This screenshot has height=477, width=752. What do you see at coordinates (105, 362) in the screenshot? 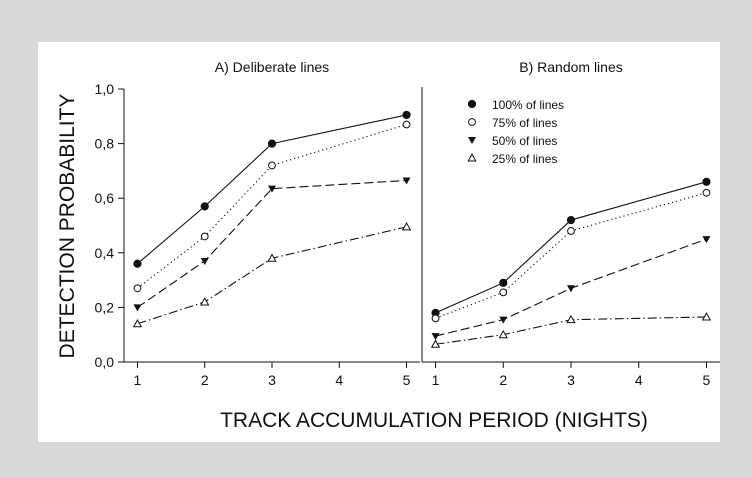
I see `y-tick-label: 0,0` at bounding box center [105, 362].